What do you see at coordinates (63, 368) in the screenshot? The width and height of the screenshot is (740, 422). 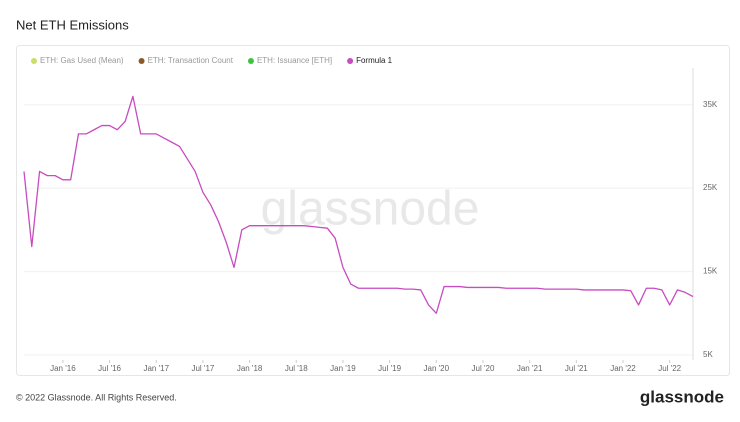 I see `x-tick-label: Jan '16` at bounding box center [63, 368].